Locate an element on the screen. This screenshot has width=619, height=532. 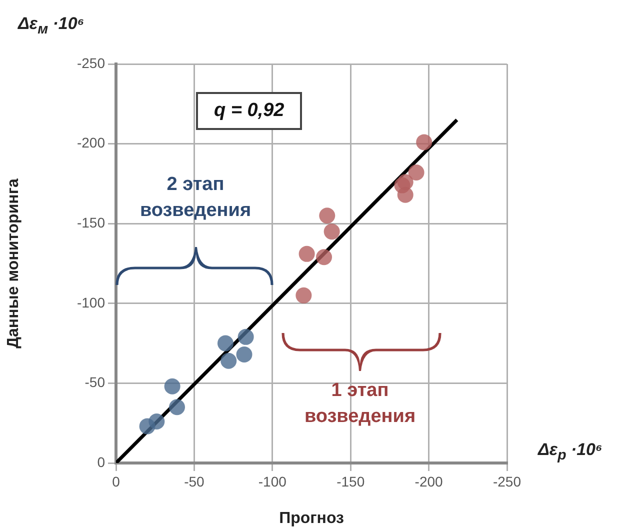
annotation: 2 этап возведения is located at coordinates (195, 198).